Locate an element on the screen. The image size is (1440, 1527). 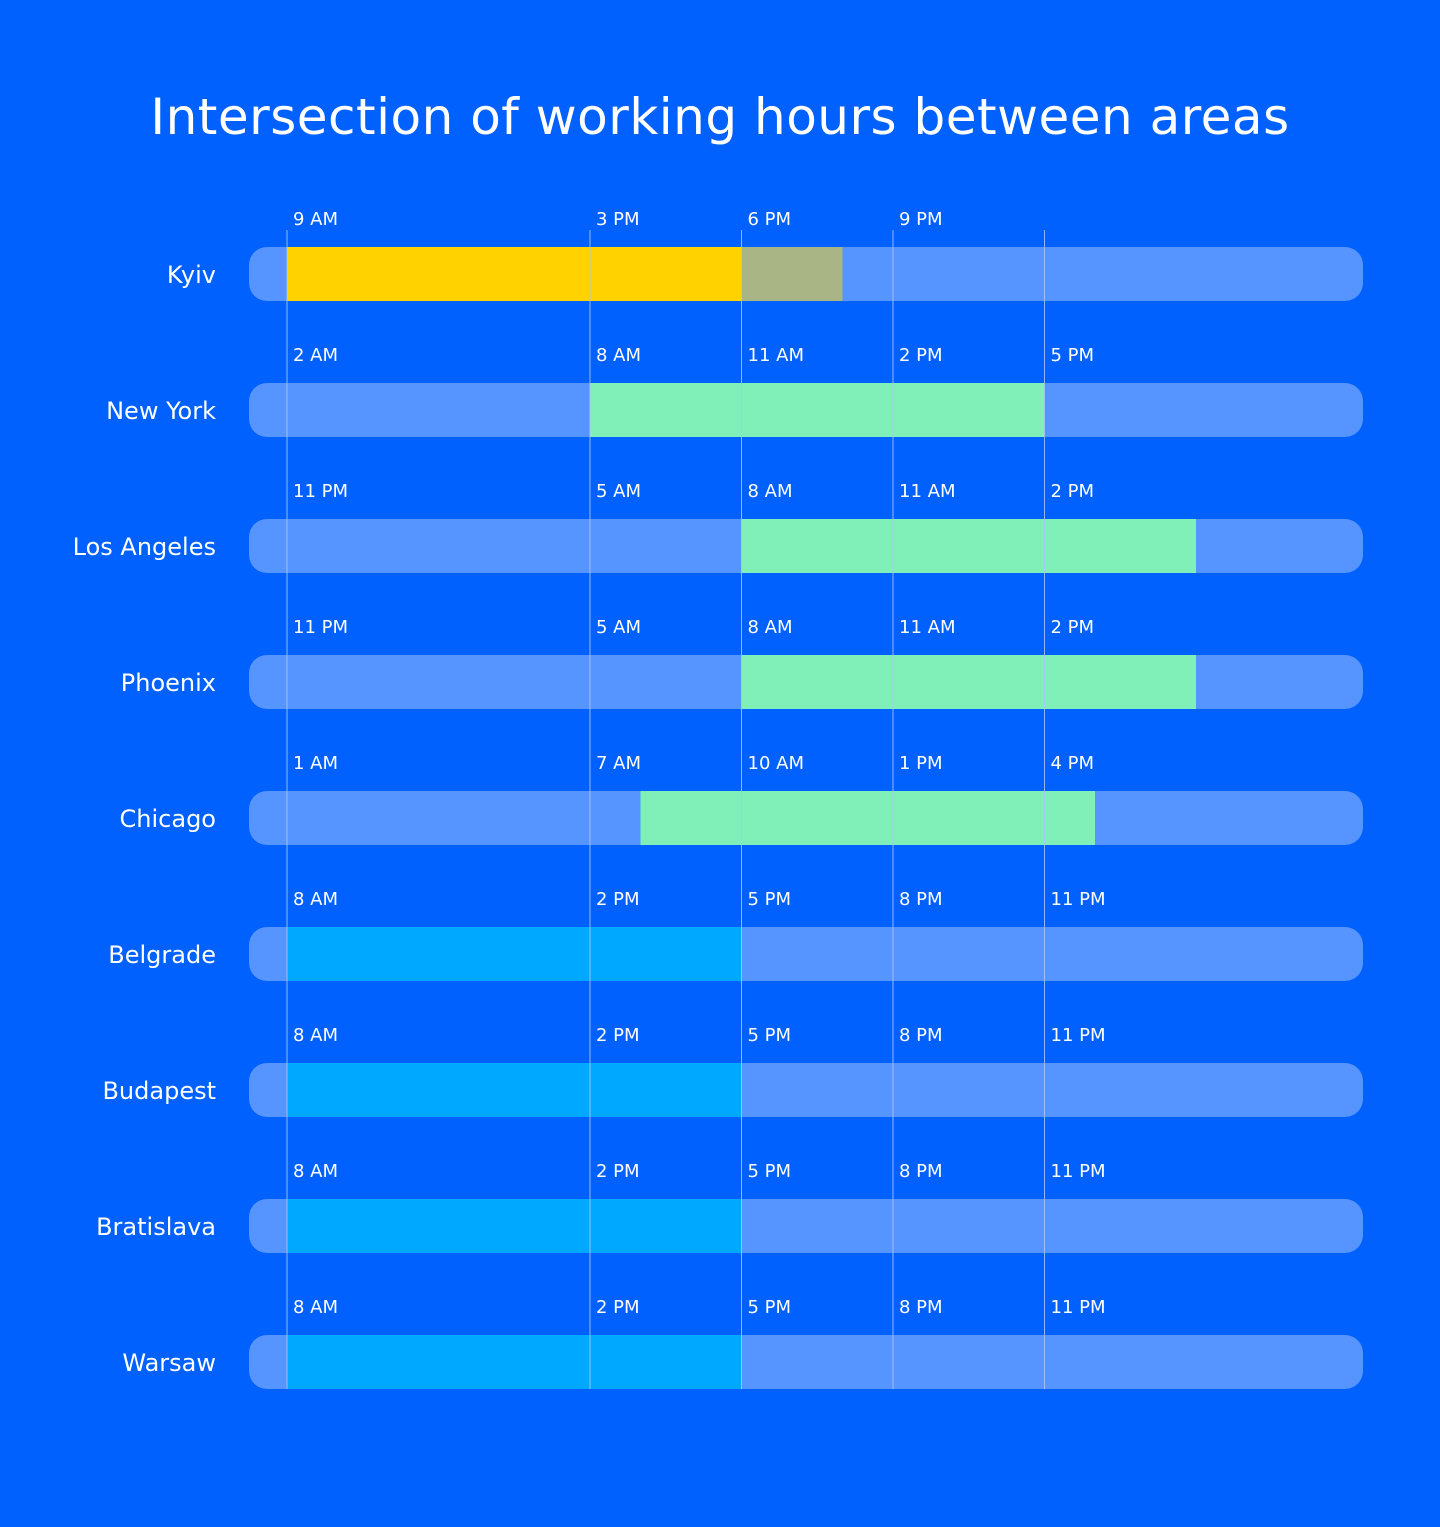
row-warsaw: Warsaw 8 AM 2 PM 5 PM 8 PM 11 PM is located at coordinates (742, 1343).